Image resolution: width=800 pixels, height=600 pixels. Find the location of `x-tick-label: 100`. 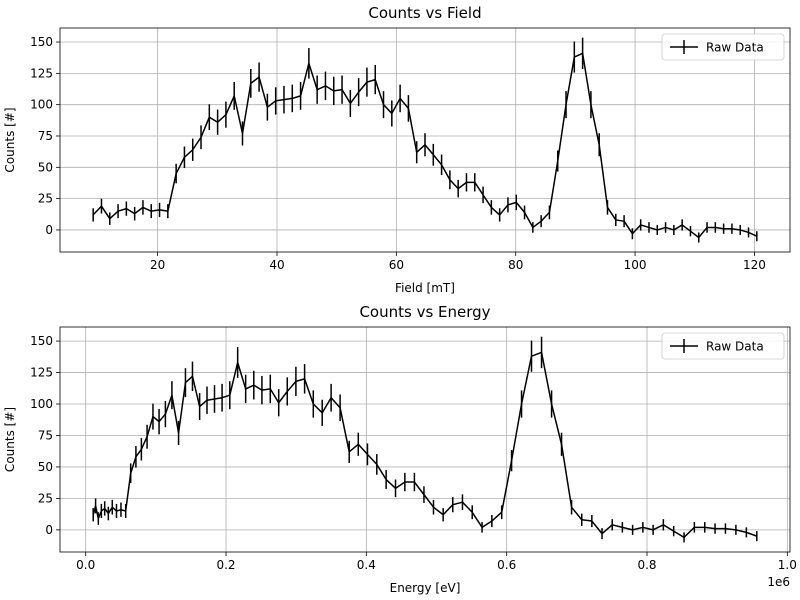

x-tick-label: 100 is located at coordinates (635, 265).